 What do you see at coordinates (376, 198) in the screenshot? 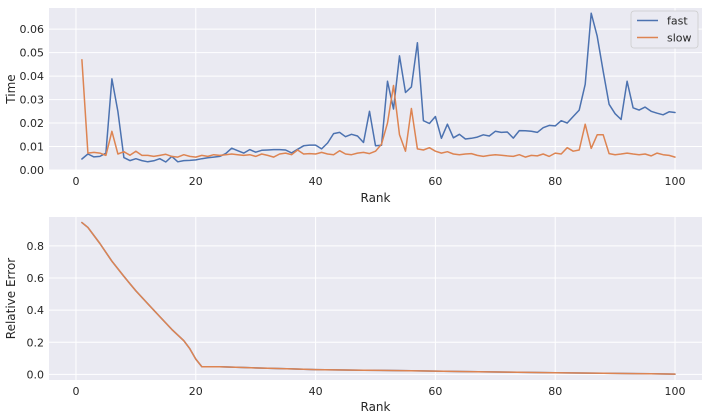
I see `time-x-axis-label: Rank` at bounding box center [376, 198].